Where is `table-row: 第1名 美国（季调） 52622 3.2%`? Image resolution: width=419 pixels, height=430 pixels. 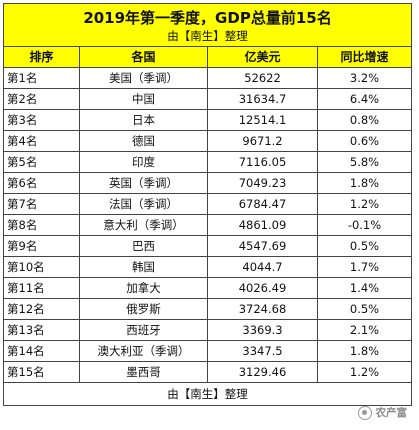 table-row: 第1名 美国（季调） 52622 3.2% is located at coordinates (208, 78).